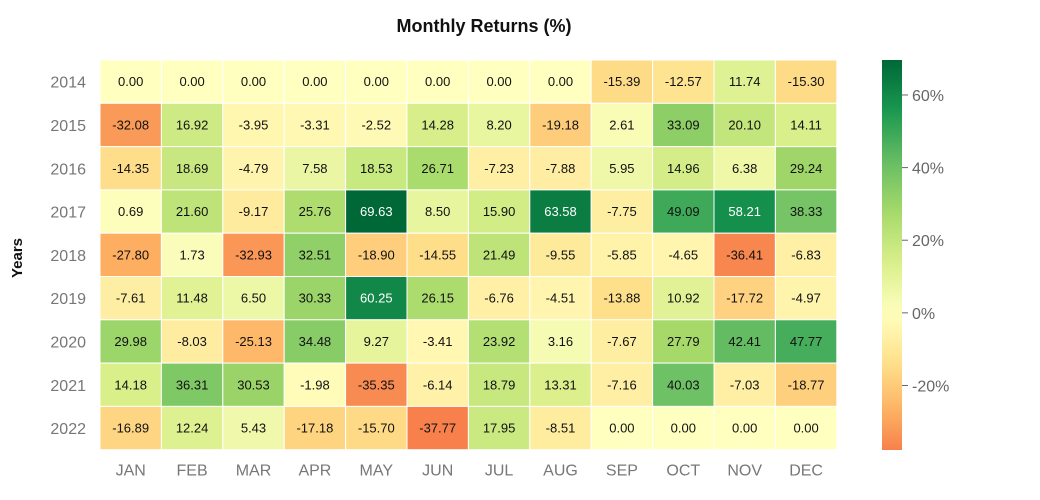 Image resolution: width=1040 pixels, height=500 pixels. I want to click on heatmap-cell-2019-OCT, so click(683, 298).